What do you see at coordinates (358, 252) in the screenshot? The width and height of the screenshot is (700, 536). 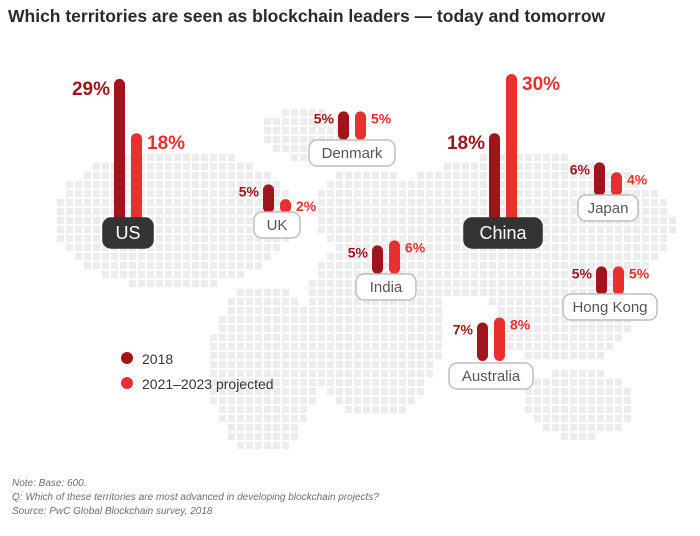 I see `value-label-2018-india: 5%` at bounding box center [358, 252].